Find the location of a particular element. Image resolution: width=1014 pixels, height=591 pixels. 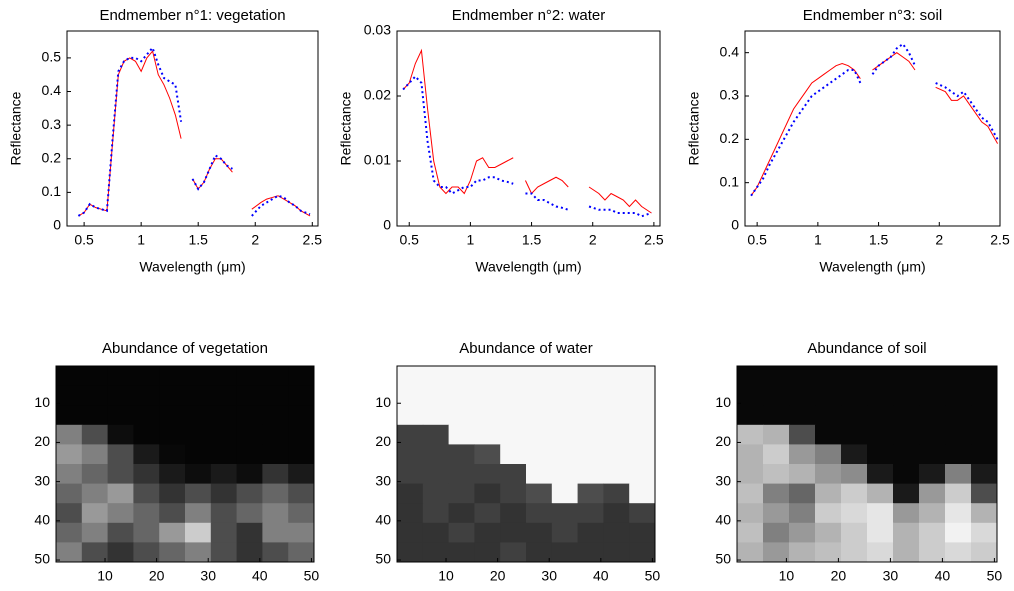

y-tick-label: 0.5 is located at coordinates (52, 57).